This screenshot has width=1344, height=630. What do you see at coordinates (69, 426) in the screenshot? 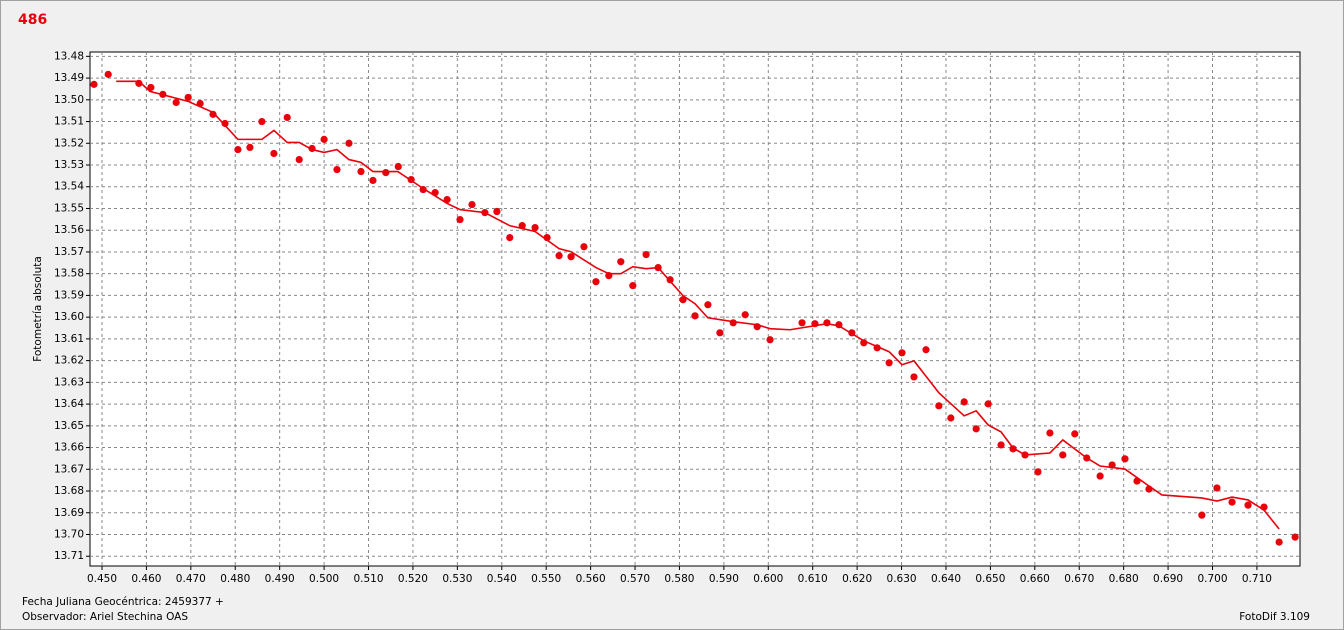
I see `y-tick-label: 13.65` at bounding box center [69, 426].